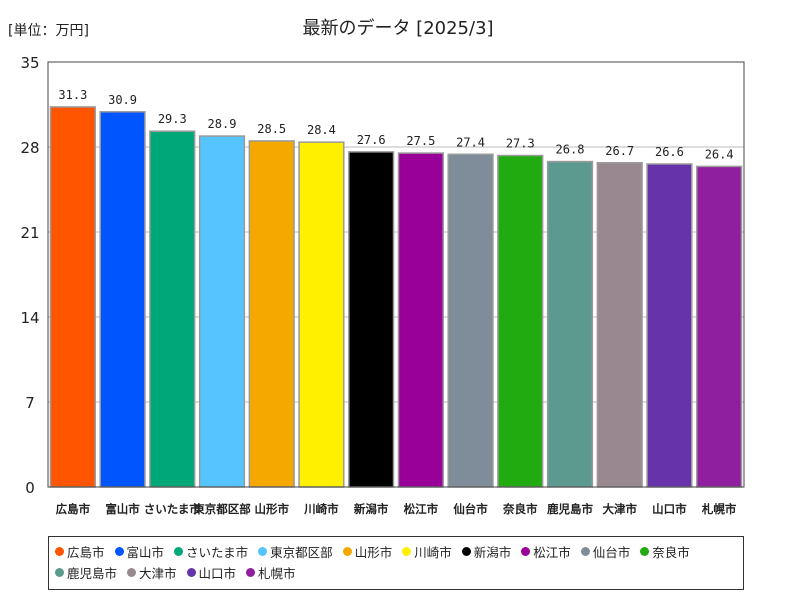 This screenshot has height=600, width=800. I want to click on x-tick-label: 奈良市, so click(520, 509).